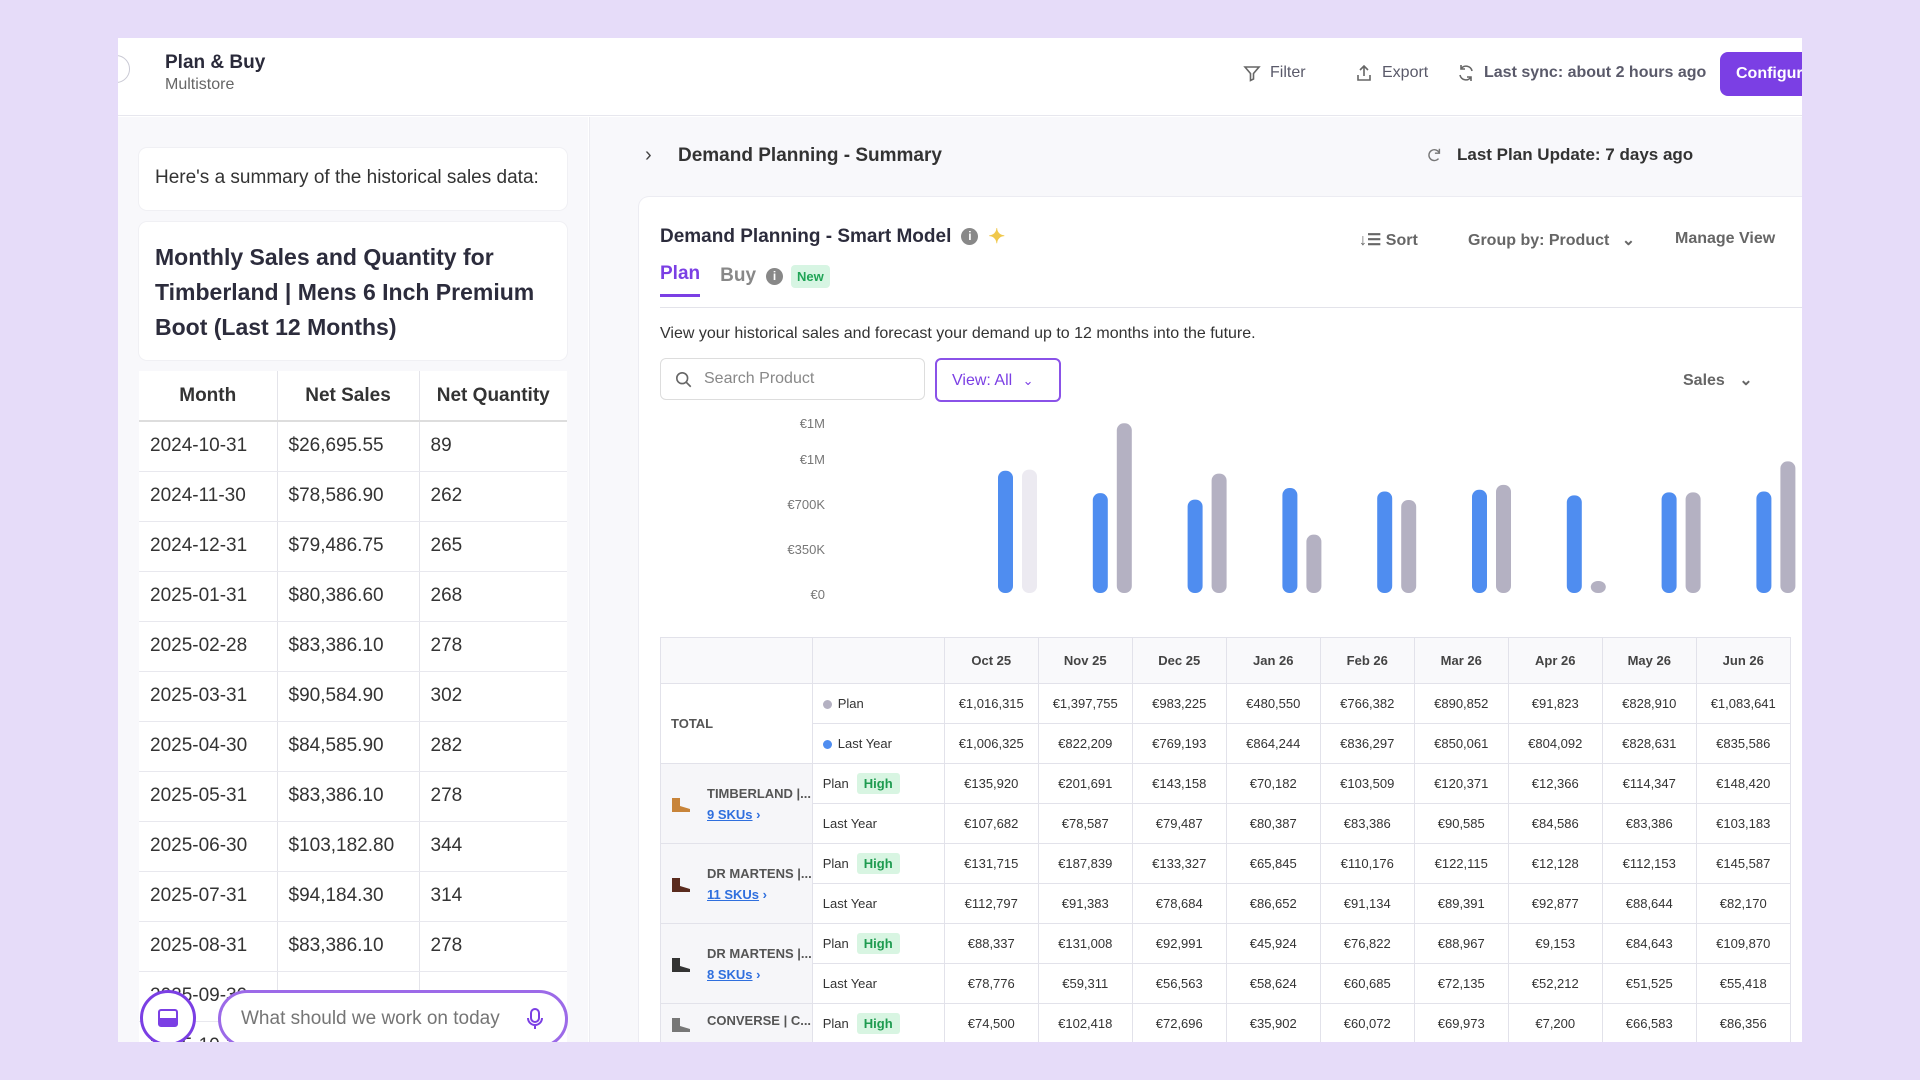 This screenshot has height=1080, width=1920. I want to click on value-cell: €1,016,315, so click(991, 703).